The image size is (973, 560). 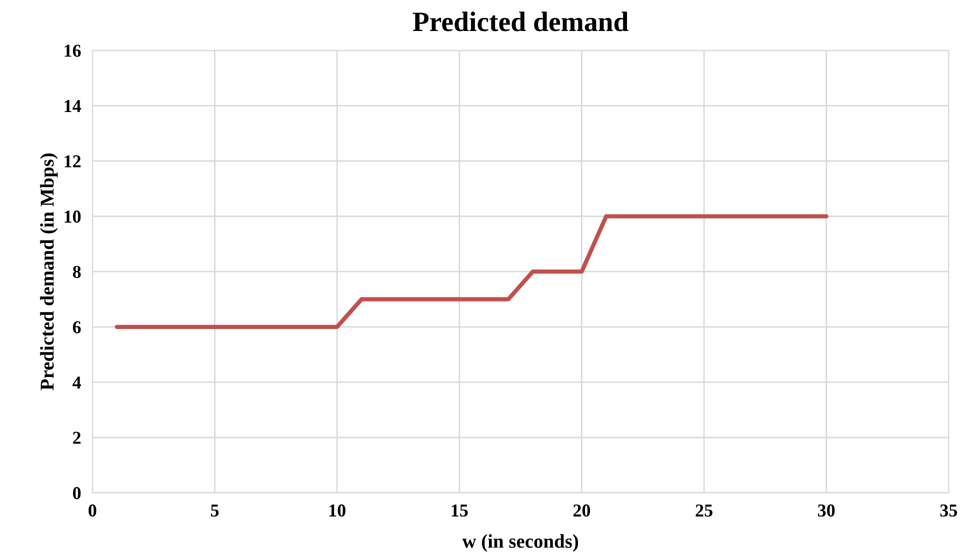 I want to click on y-tick-label: 2, so click(x=77, y=438).